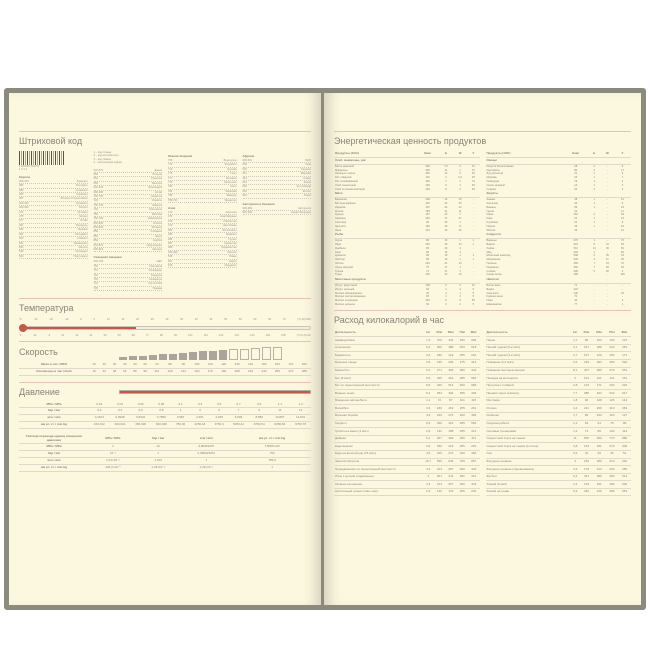  I want to click on fahrenheit-tick: 77, so click(147, 335).